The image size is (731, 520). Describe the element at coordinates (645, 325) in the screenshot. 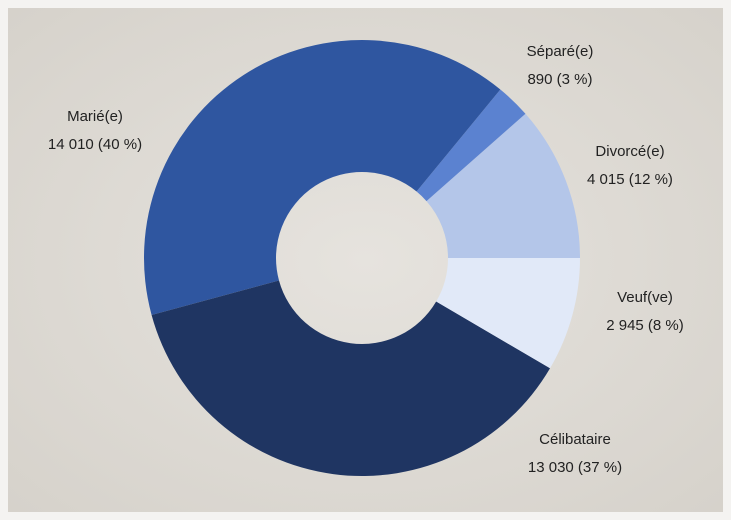

I see `value-label: 2 945 (8 %)` at that location.